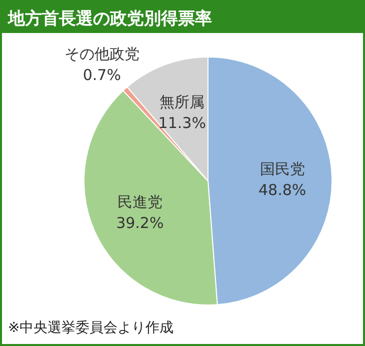  Describe the element at coordinates (282, 190) in the screenshot. I see `data-label: 48.8%` at that location.